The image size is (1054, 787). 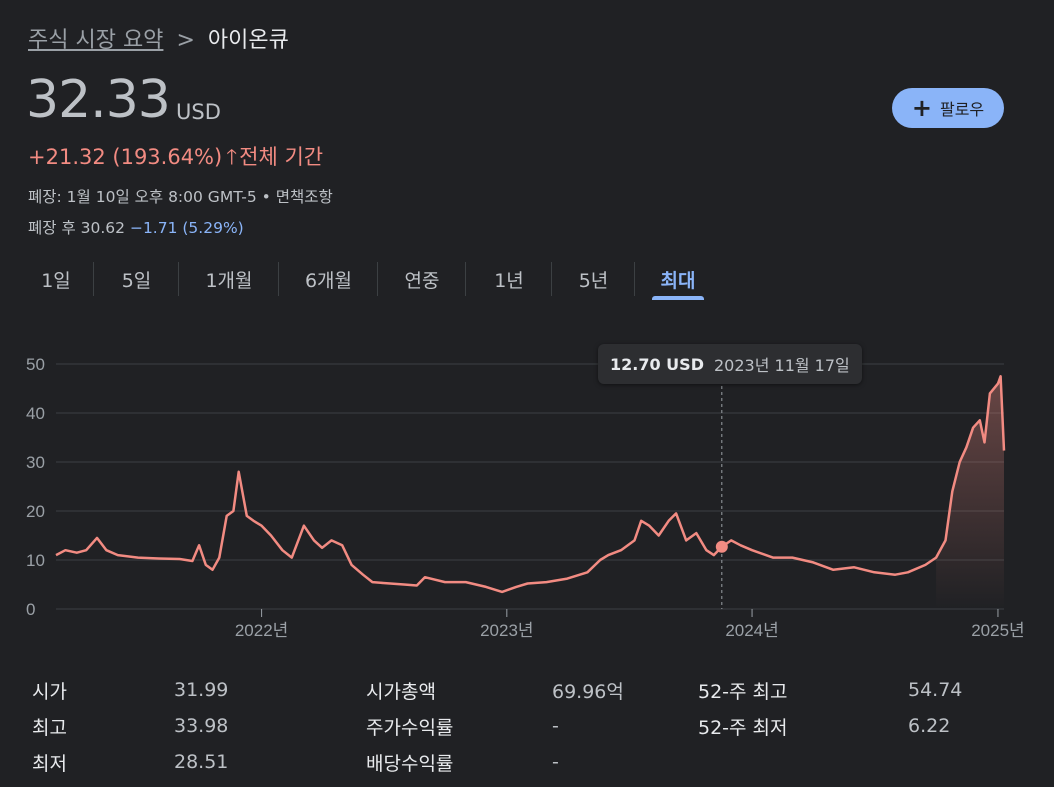 I want to click on x-tick-label: 2025년, so click(x=997, y=630).